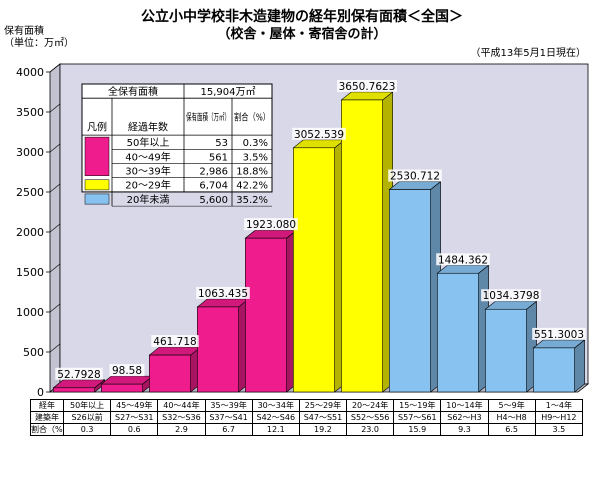  What do you see at coordinates (24, 31) in the screenshot?
I see `y-axis-label-line-1: 保有面積` at bounding box center [24, 31].